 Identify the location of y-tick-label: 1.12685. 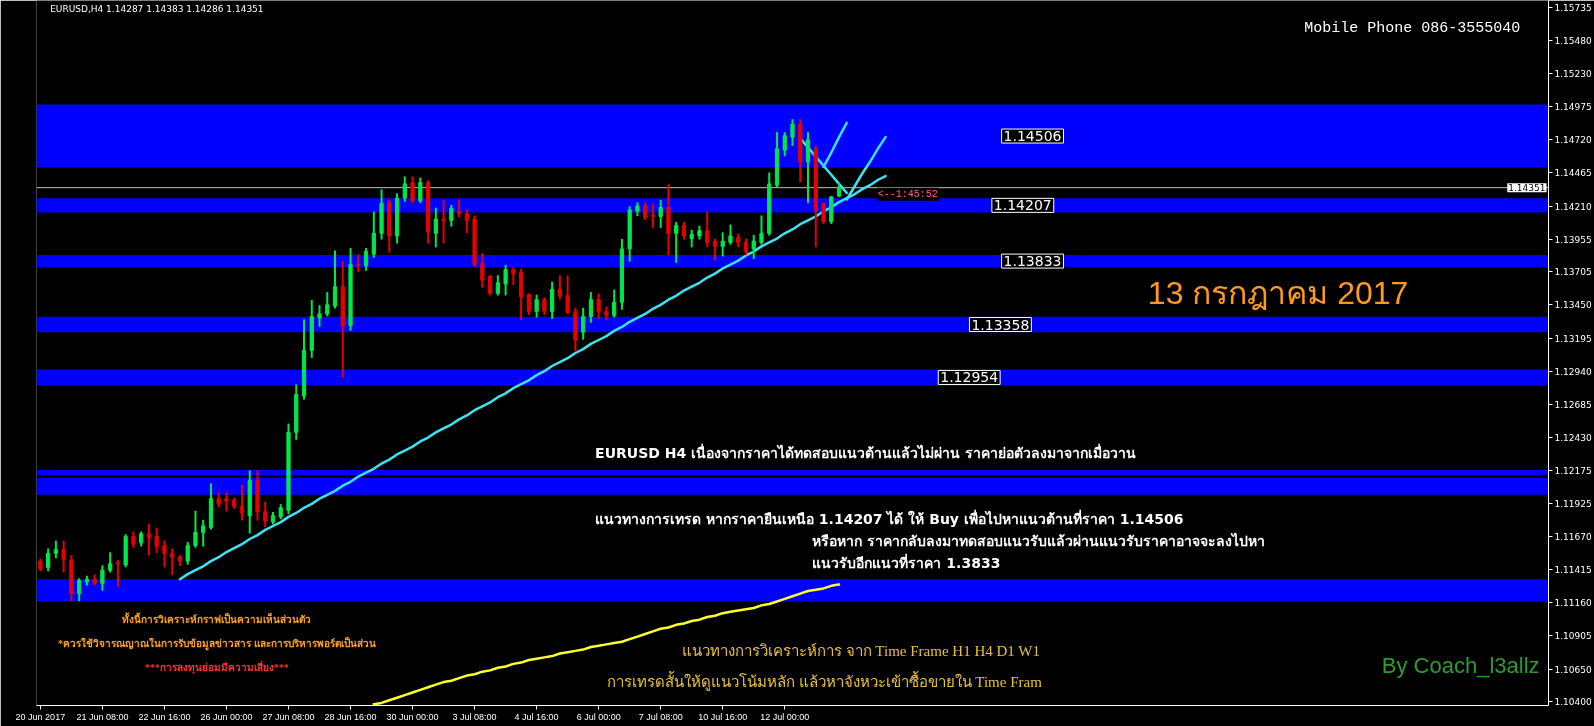
(1573, 404).